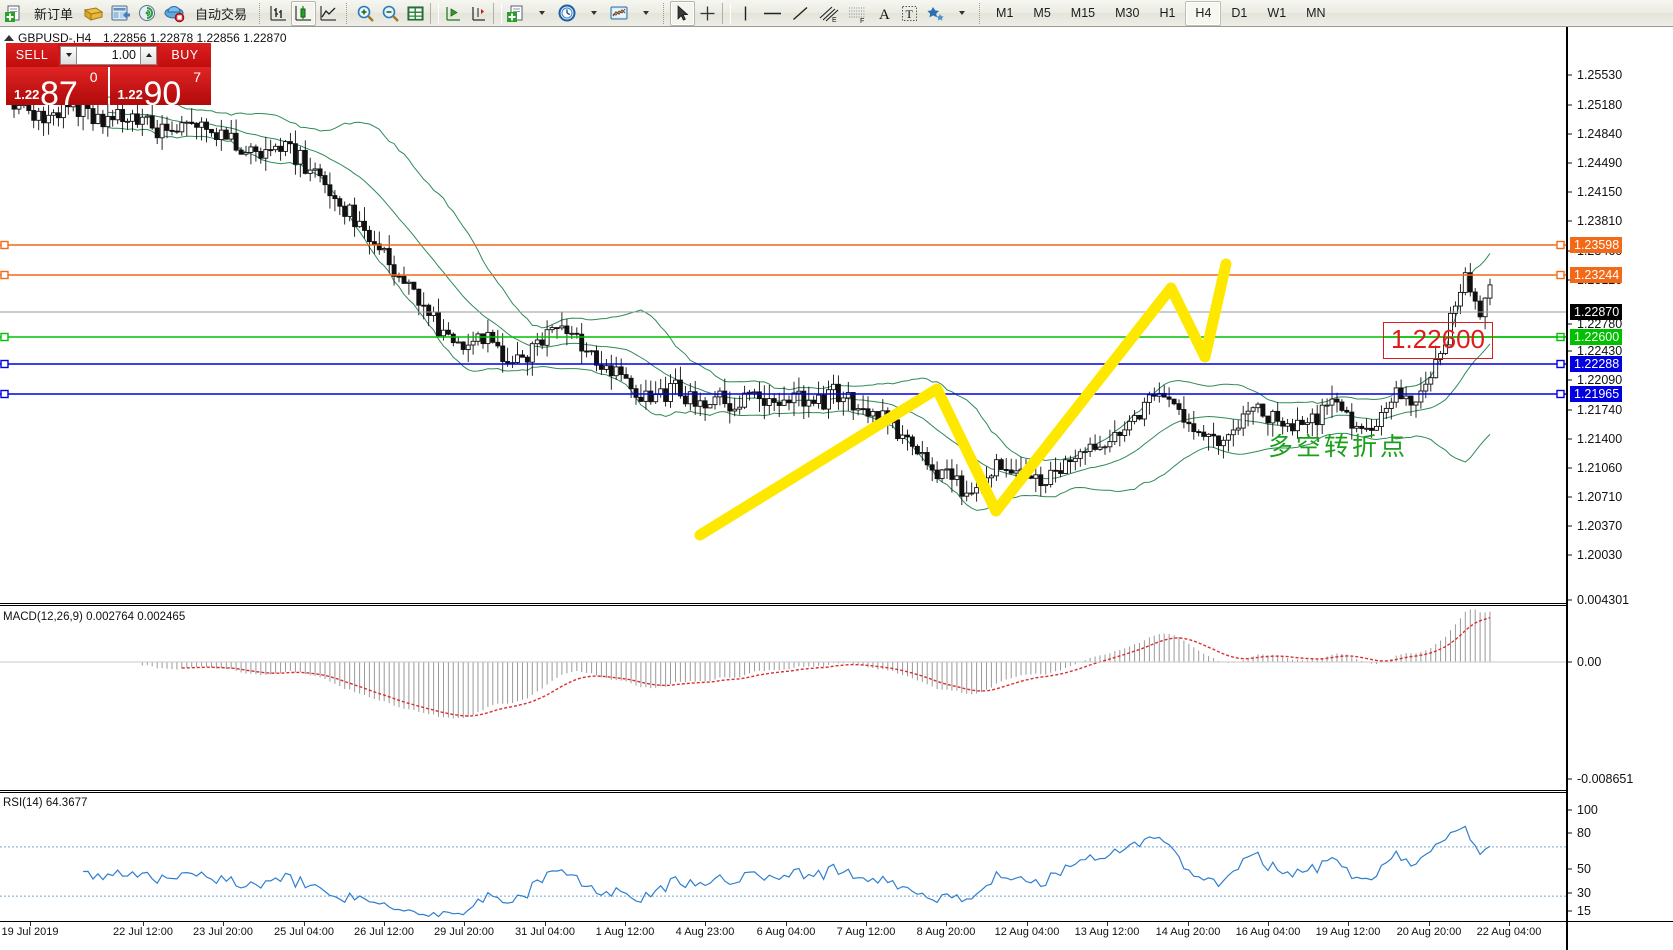 The height and width of the screenshot is (950, 1673). What do you see at coordinates (9, 38) in the screenshot?
I see `chart-collapse-icon` at bounding box center [9, 38].